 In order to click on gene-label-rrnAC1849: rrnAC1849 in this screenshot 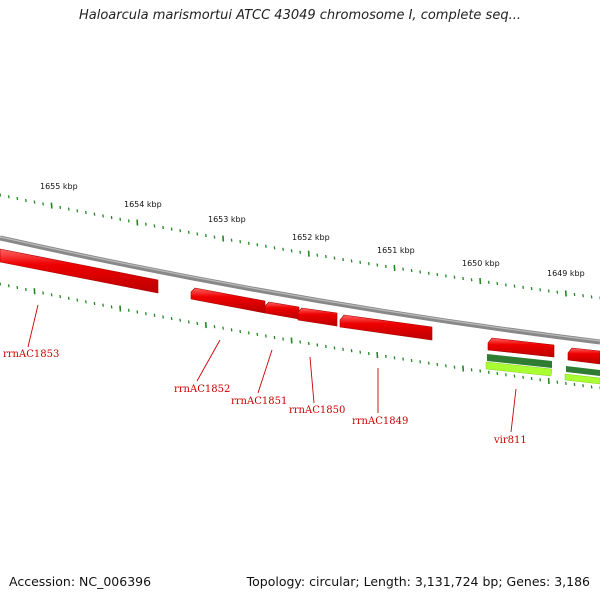, I will do `click(380, 421)`.